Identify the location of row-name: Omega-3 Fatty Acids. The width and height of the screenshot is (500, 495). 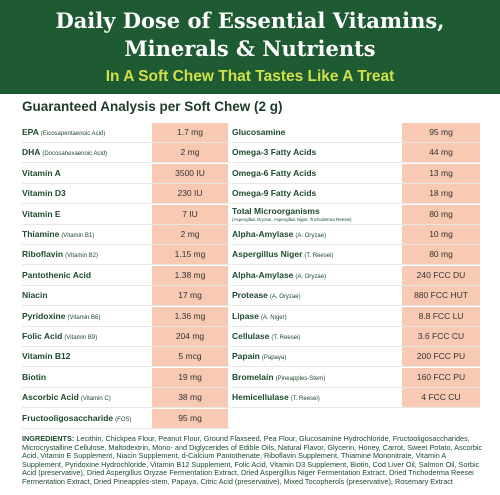
(274, 152).